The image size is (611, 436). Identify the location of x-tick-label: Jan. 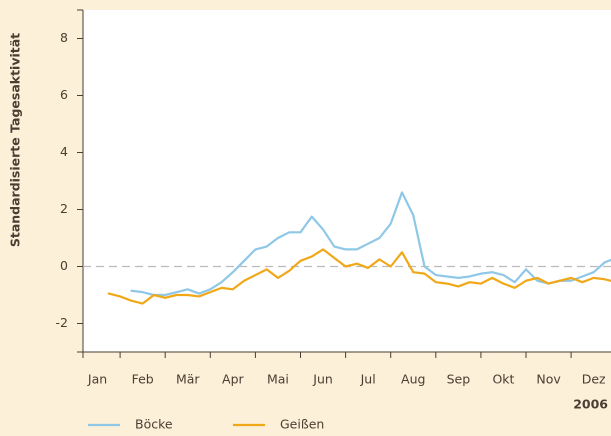
(97, 379).